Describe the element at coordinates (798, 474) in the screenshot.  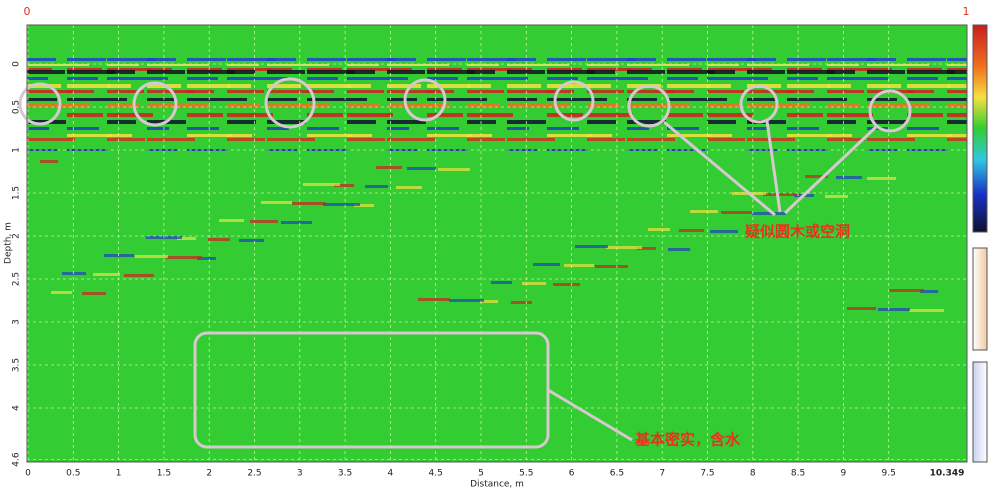
I see `x-tick-label: 8.5` at that location.